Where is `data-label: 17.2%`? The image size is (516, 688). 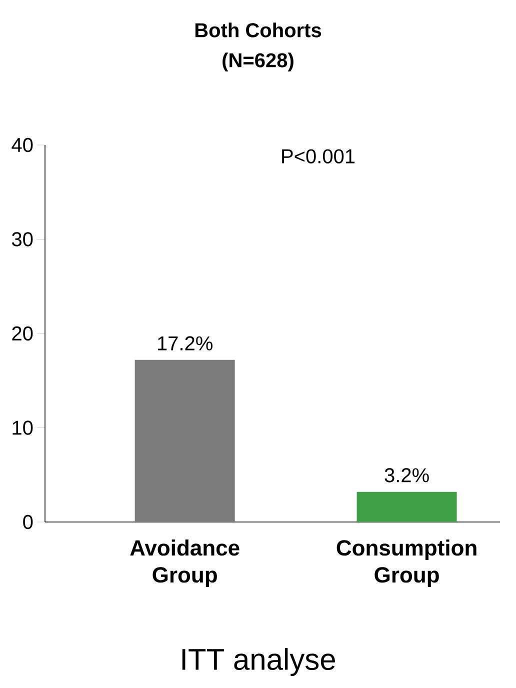
data-label: 17.2% is located at coordinates (185, 343).